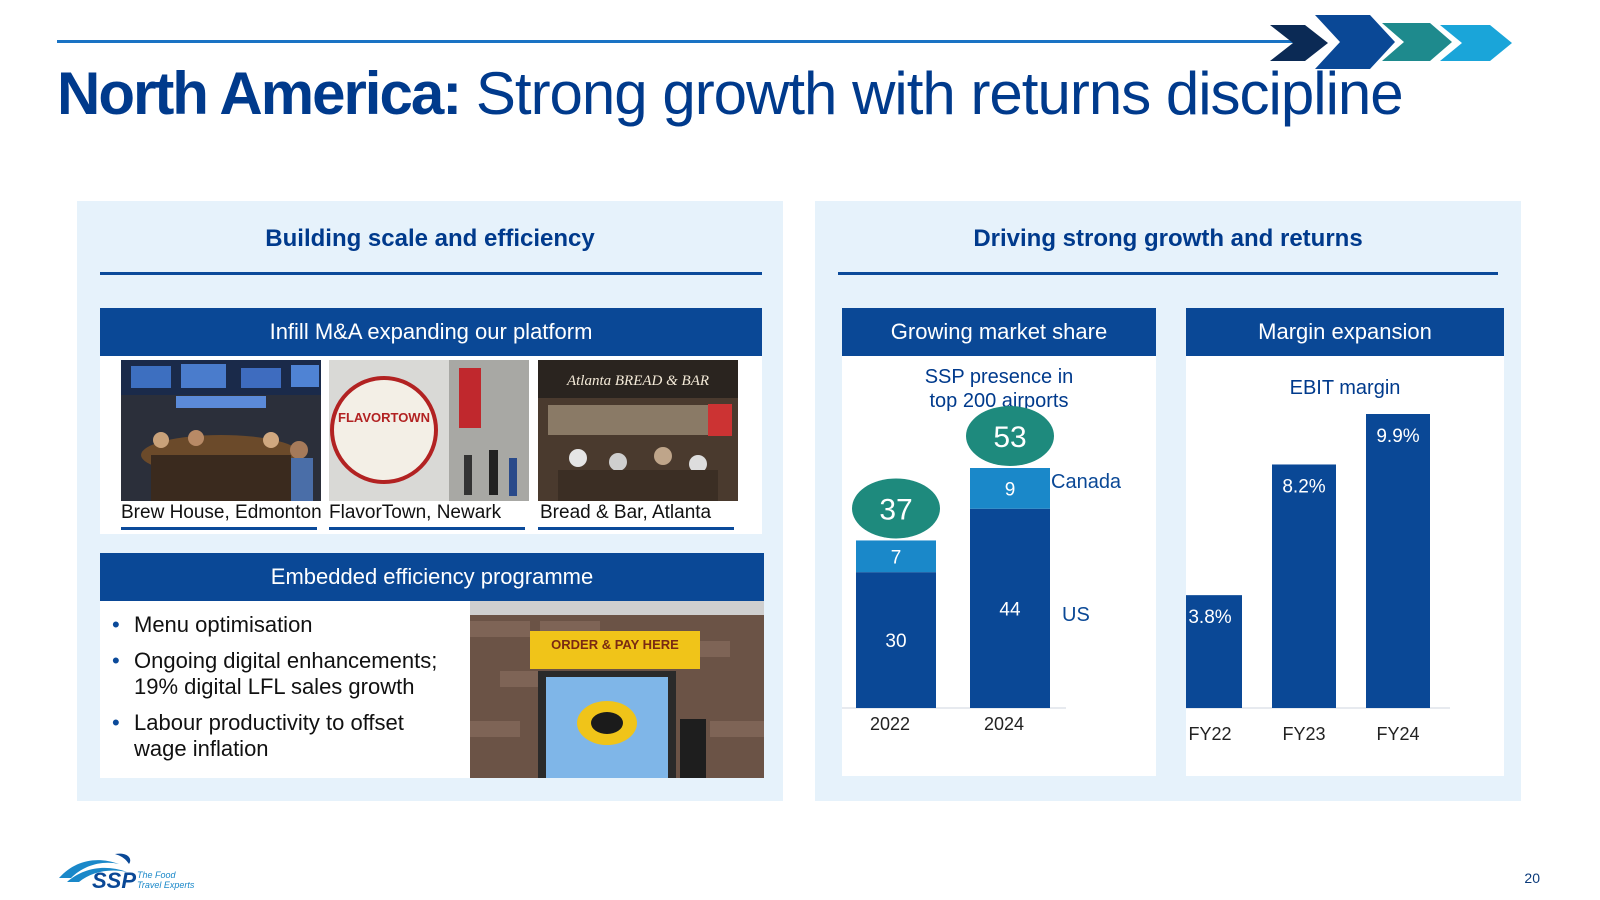  Describe the element at coordinates (999, 401) in the screenshot. I see `market-share-subtitle-line2: top 200 airports` at that location.